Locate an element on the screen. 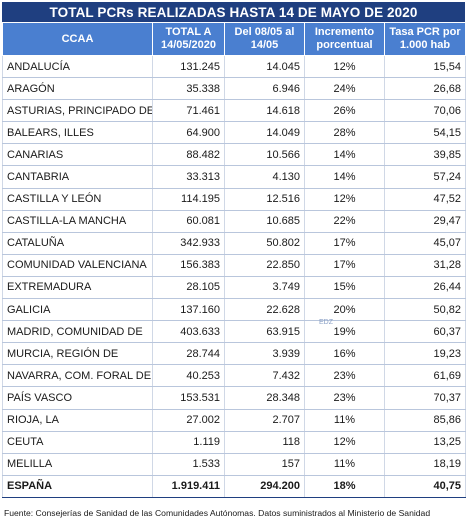 This screenshot has height=523, width=467. cell-ccaa: MADRID, COMUNIDAD DE is located at coordinates (77, 332).